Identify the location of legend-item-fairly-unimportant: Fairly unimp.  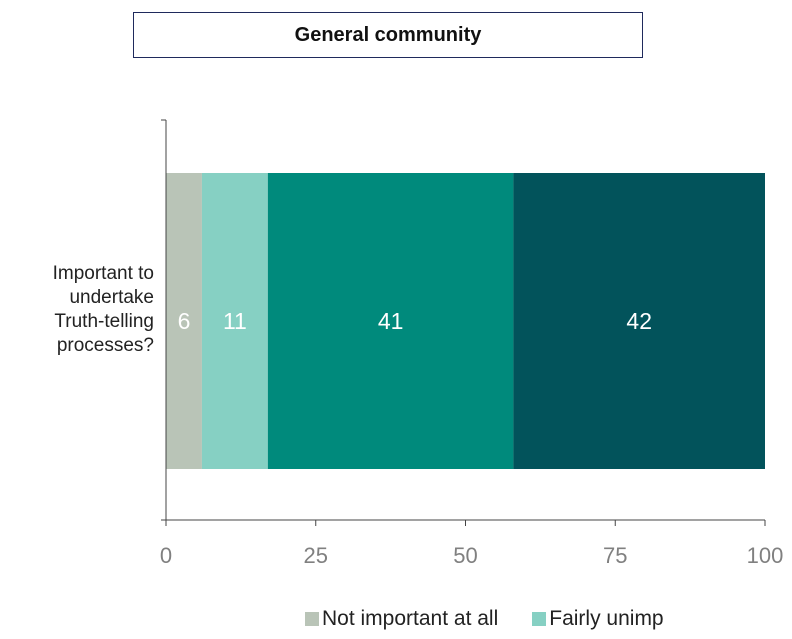
(598, 619).